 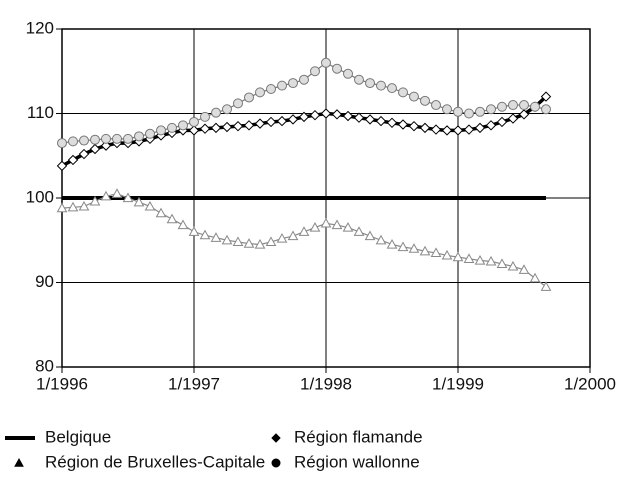 What do you see at coordinates (458, 383) in the screenshot?
I see `x-tick-label: 1/1999` at bounding box center [458, 383].